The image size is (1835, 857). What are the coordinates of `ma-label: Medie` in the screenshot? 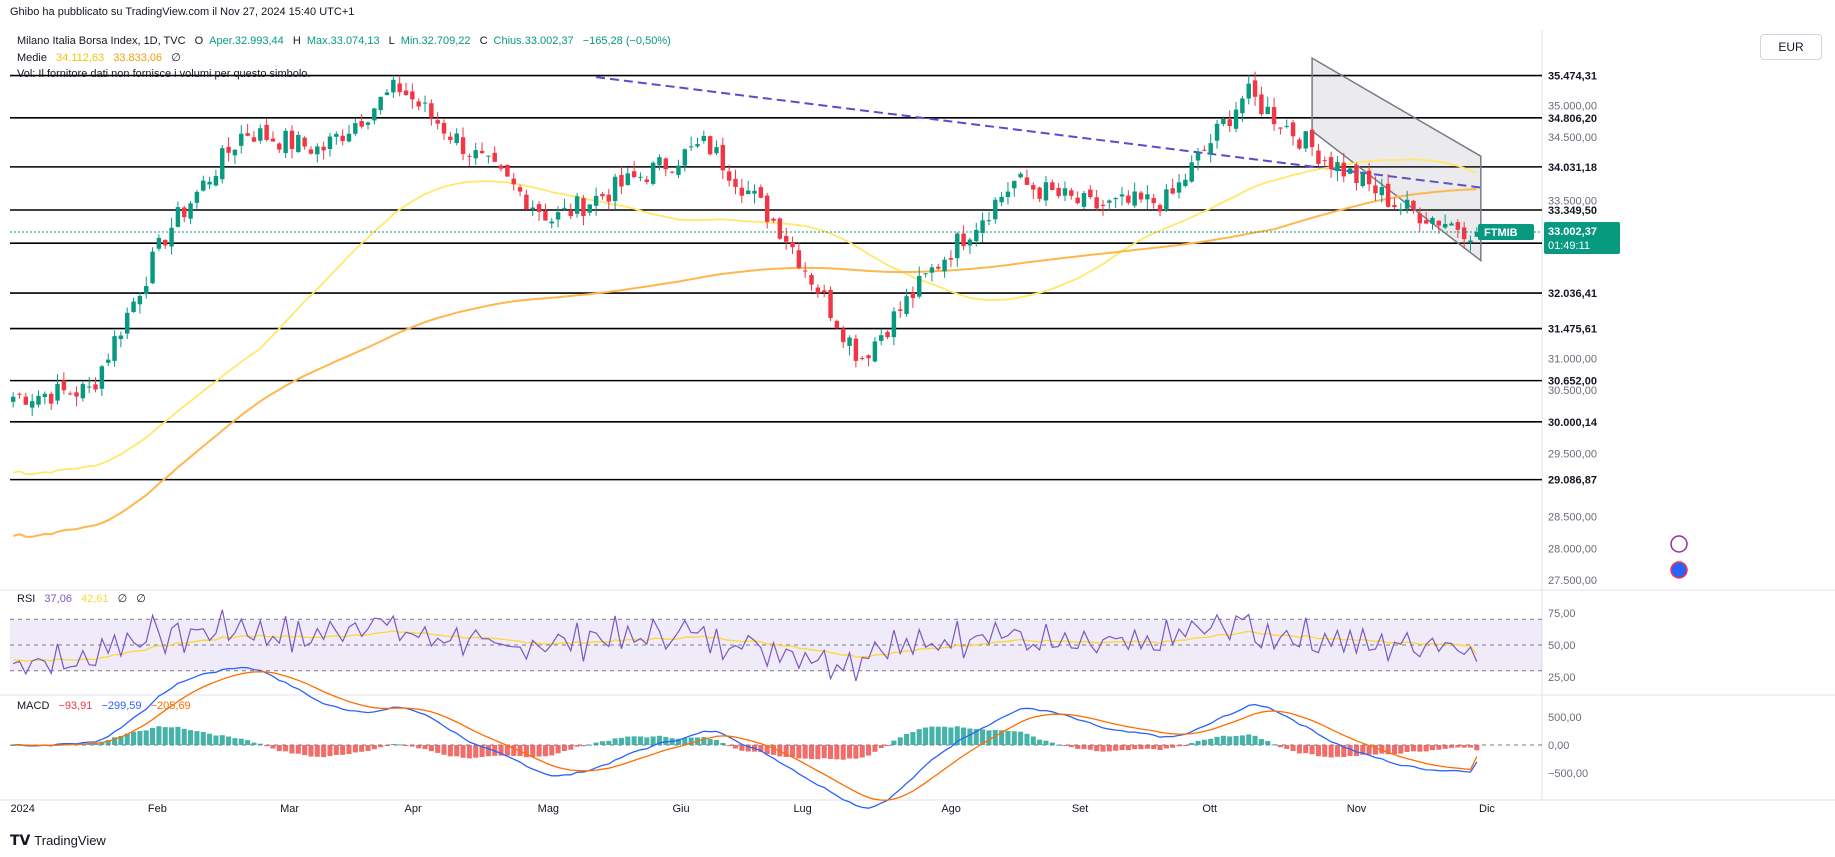 It's located at (32, 58).